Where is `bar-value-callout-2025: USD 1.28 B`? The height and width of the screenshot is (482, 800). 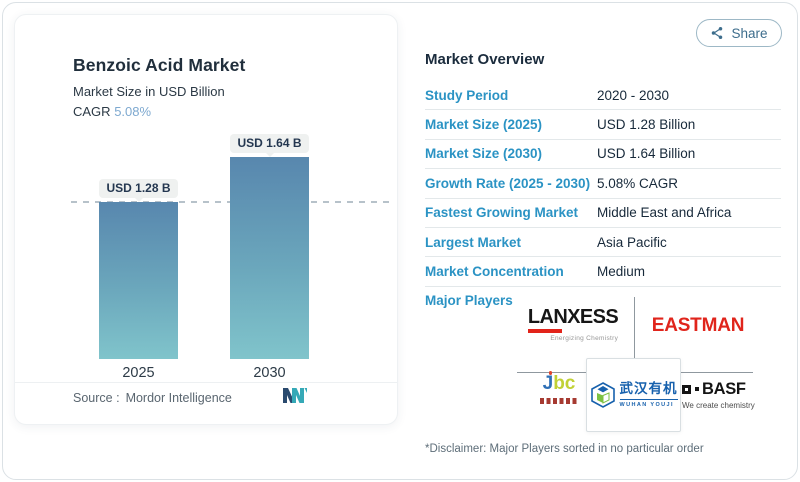
bar-value-callout-2025: USD 1.28 B is located at coordinates (138, 188).